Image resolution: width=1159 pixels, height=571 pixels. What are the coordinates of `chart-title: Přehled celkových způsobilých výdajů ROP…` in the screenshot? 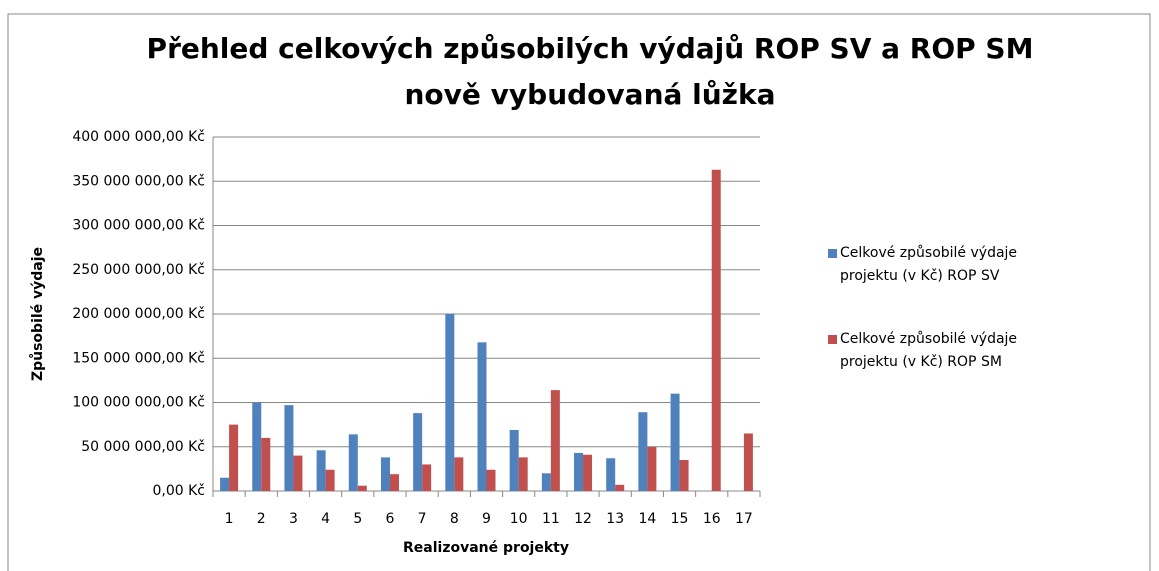 It's located at (590, 48).